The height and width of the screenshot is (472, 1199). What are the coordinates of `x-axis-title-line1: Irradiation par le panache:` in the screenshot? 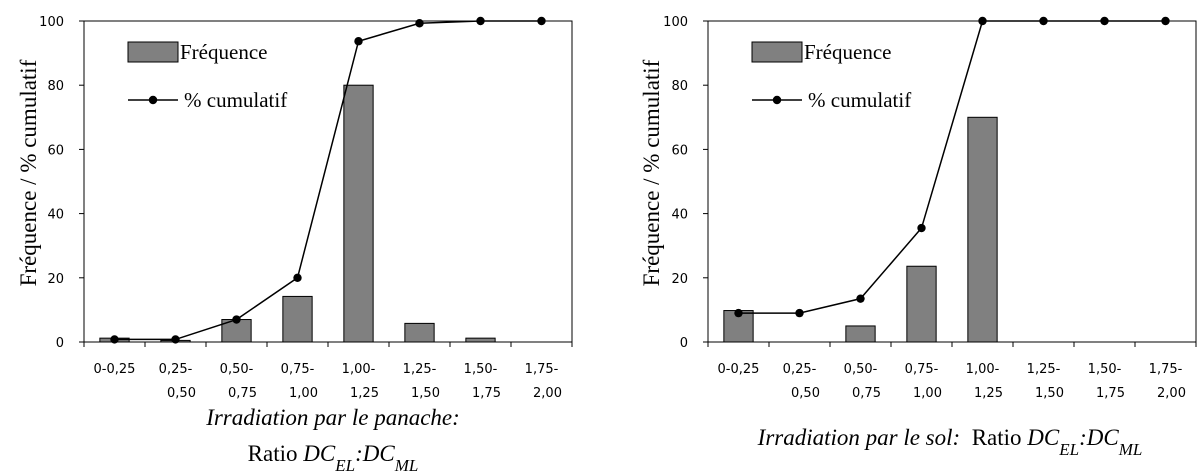 It's located at (332, 417).